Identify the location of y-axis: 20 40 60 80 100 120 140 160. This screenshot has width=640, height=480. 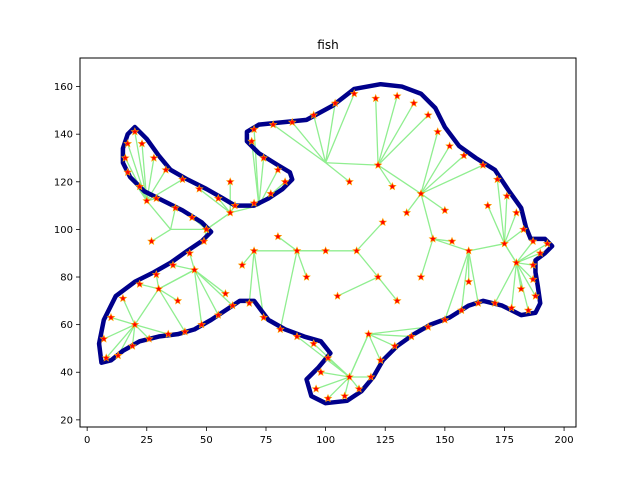
(67, 254).